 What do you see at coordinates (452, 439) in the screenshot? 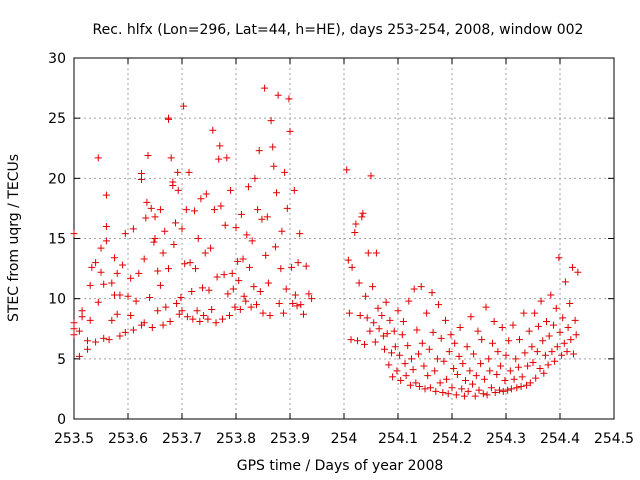
I see `x-tick-label: 254.2` at bounding box center [452, 439].